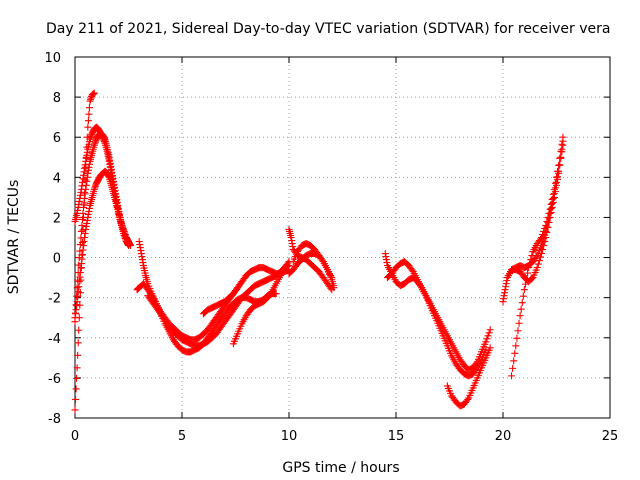 The width and height of the screenshot is (640, 480). What do you see at coordinates (289, 436) in the screenshot?
I see `x-tick-label: 10` at bounding box center [289, 436].